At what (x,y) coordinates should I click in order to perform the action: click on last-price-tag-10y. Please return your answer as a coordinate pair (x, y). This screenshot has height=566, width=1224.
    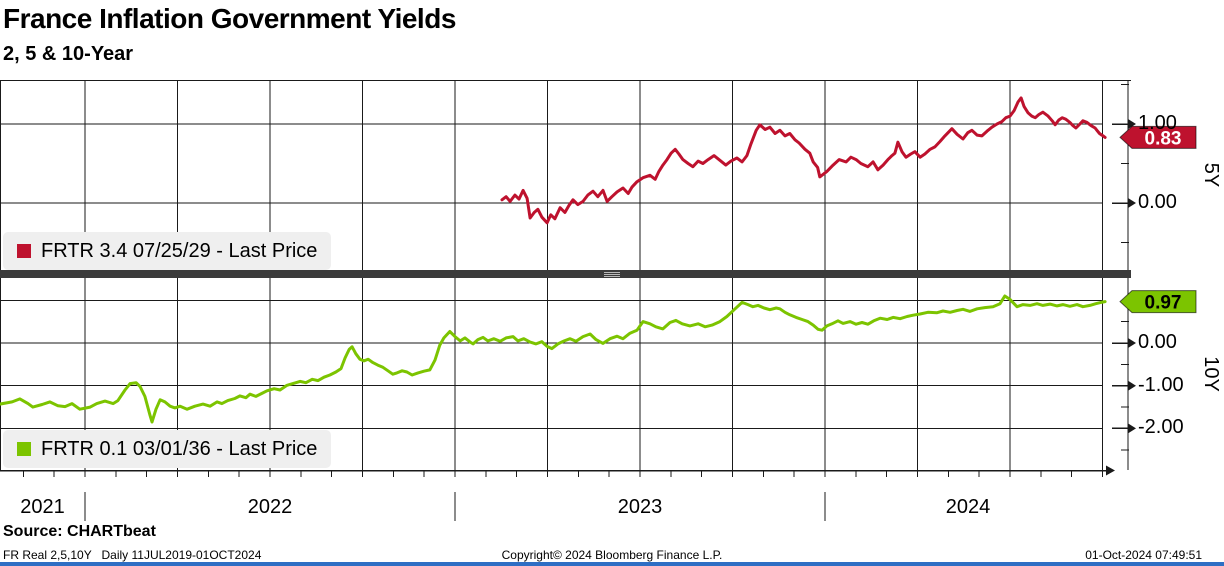
    Looking at the image, I should click on (1158, 302).